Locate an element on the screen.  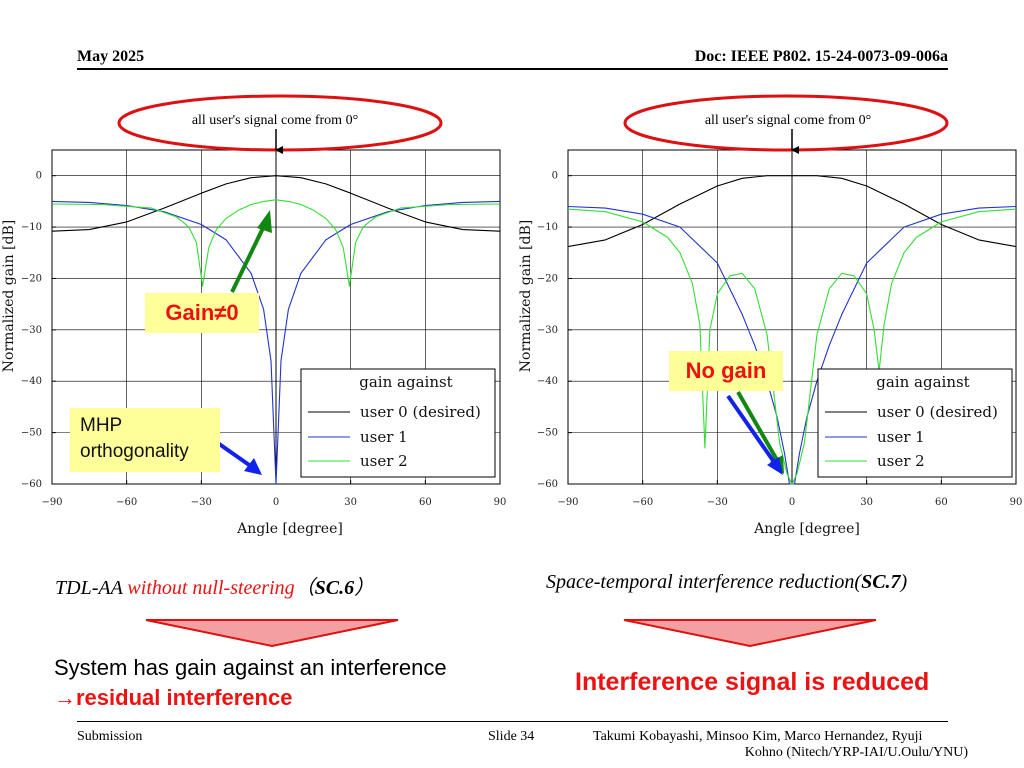
right-nogain-blue-arrow is located at coordinates (751, 429).